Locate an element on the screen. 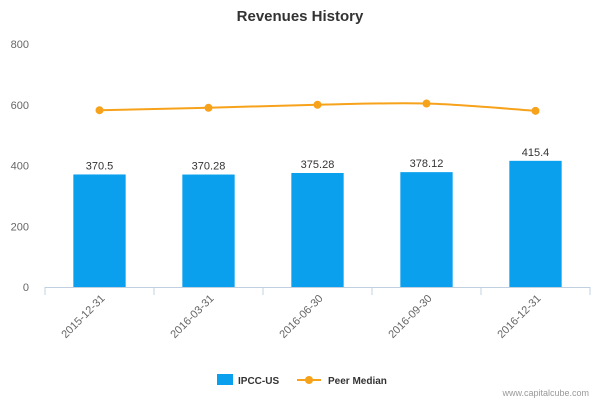  x-tick-label: 2015-12-31 is located at coordinates (83, 317).